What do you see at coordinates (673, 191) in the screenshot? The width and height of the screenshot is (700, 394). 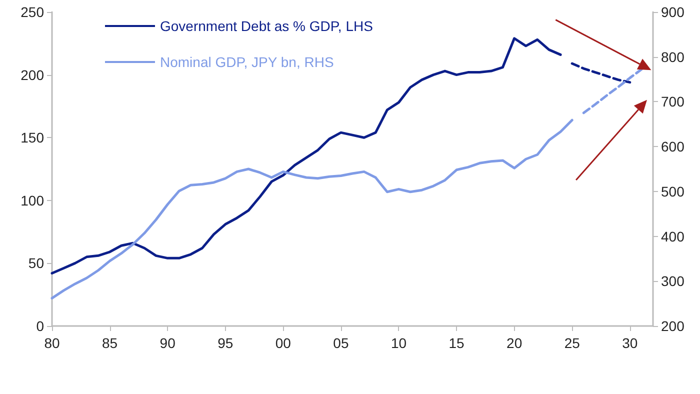 I see `y2-tick-label: 500` at bounding box center [673, 191].